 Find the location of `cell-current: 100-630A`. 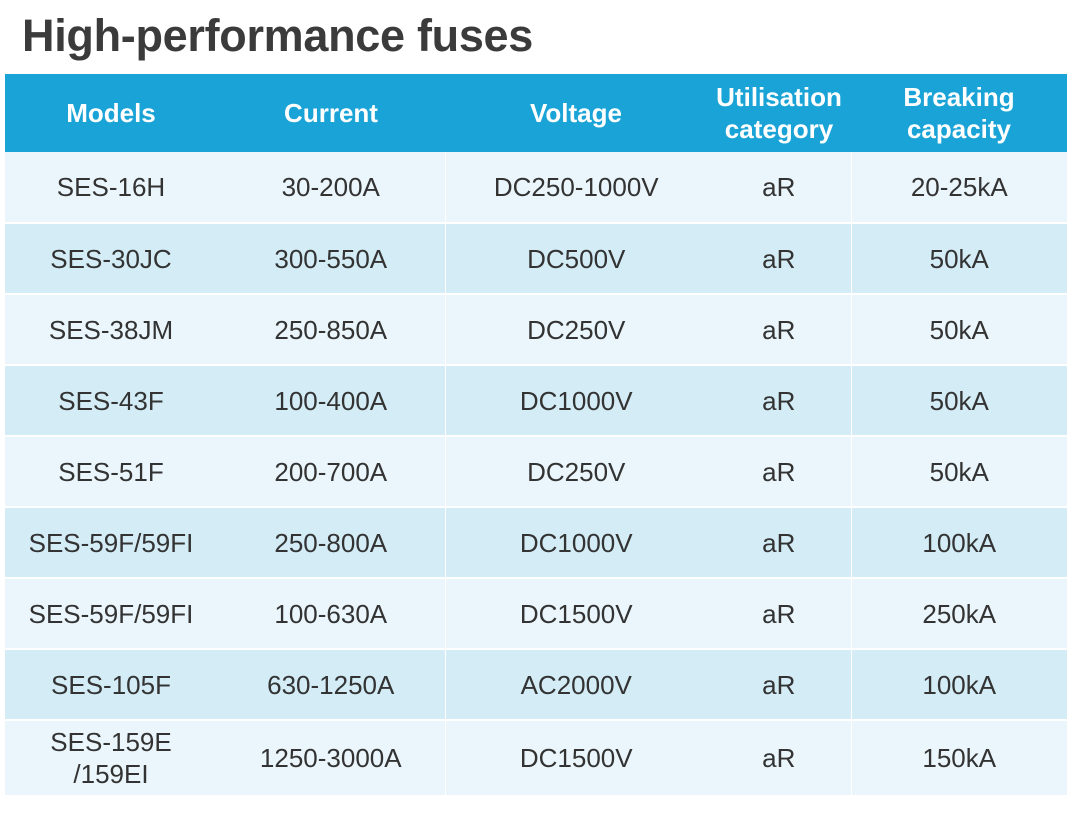

cell-current: 100-630A is located at coordinates (331, 614).